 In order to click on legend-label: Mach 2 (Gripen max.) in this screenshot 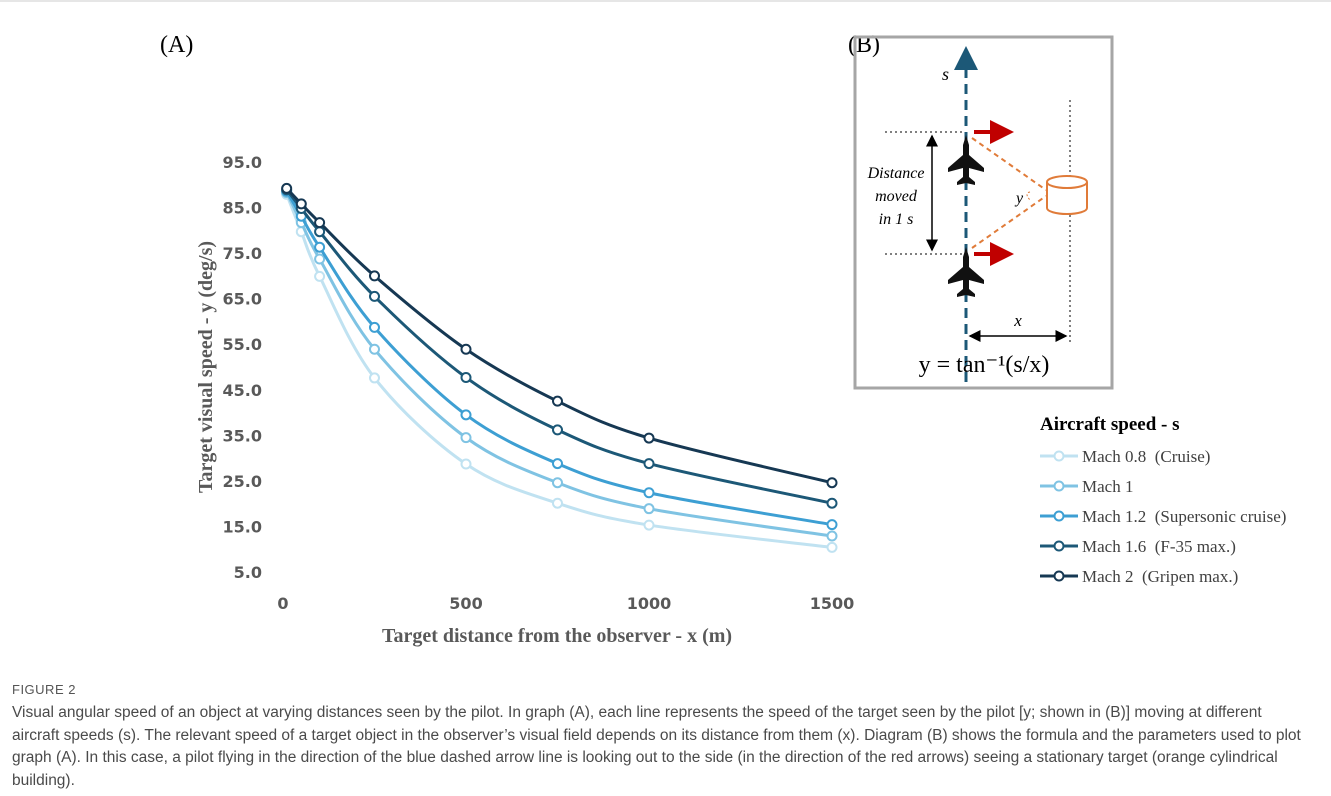, I will do `click(1160, 576)`.